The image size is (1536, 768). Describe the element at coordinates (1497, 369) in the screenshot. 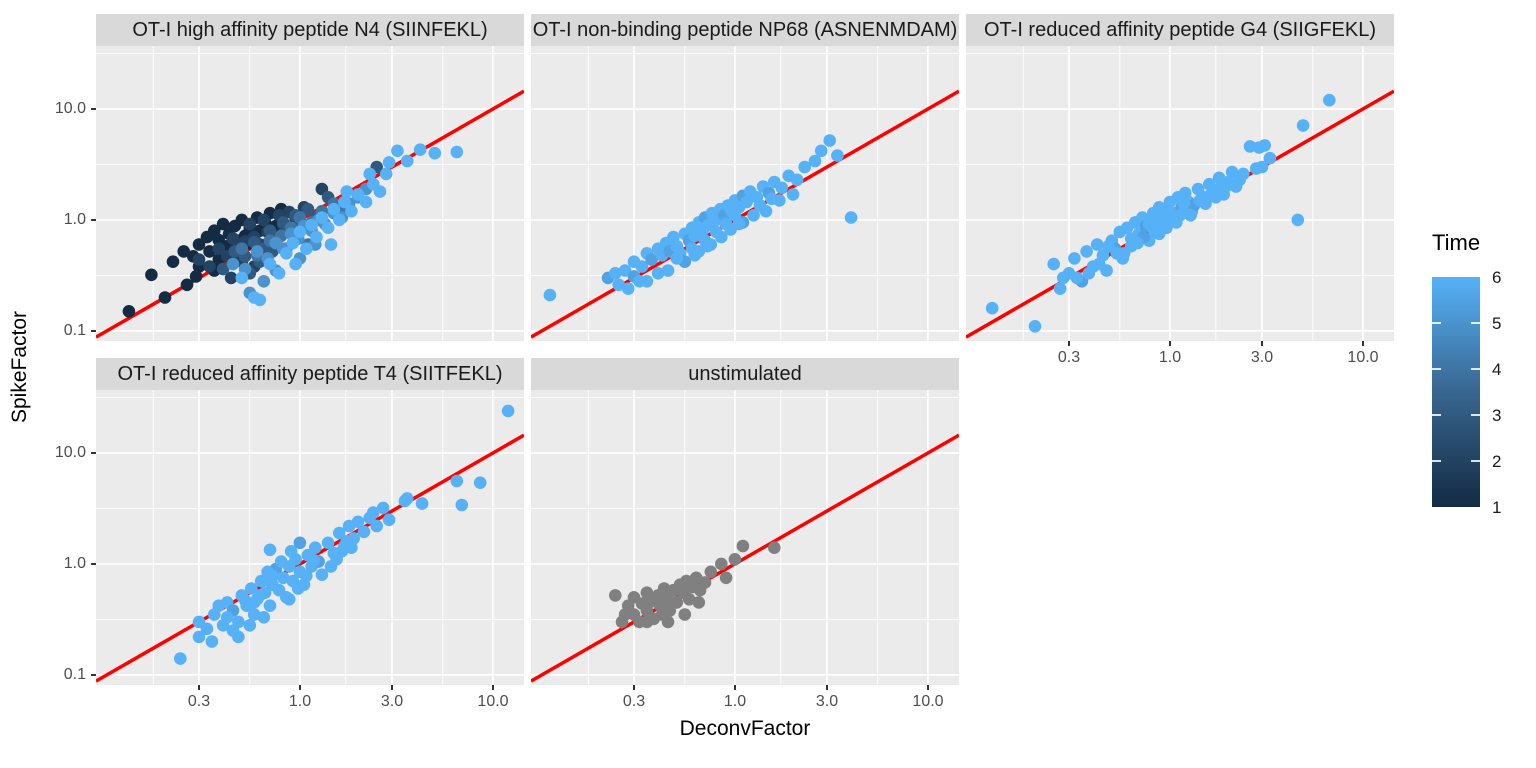

I see `legend-tick-label: 4` at that location.